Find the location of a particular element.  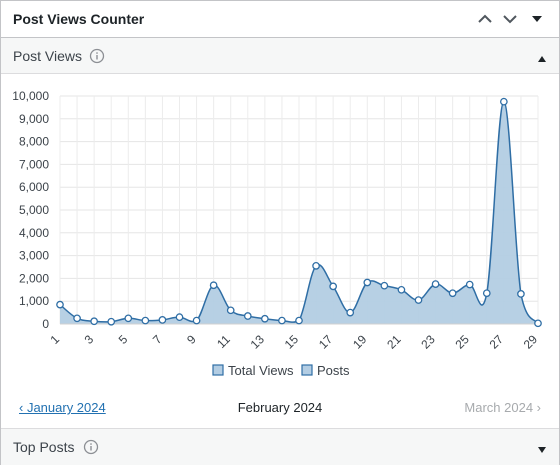

y-tick-label: 6,000 is located at coordinates (34, 187).